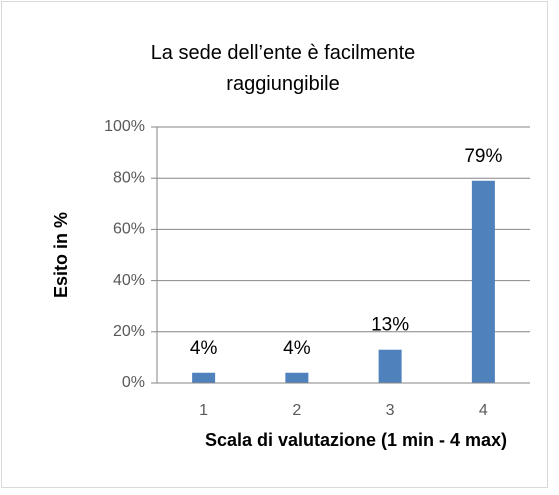 The width and height of the screenshot is (559, 495). I want to click on data-label: 79%, so click(483, 156).